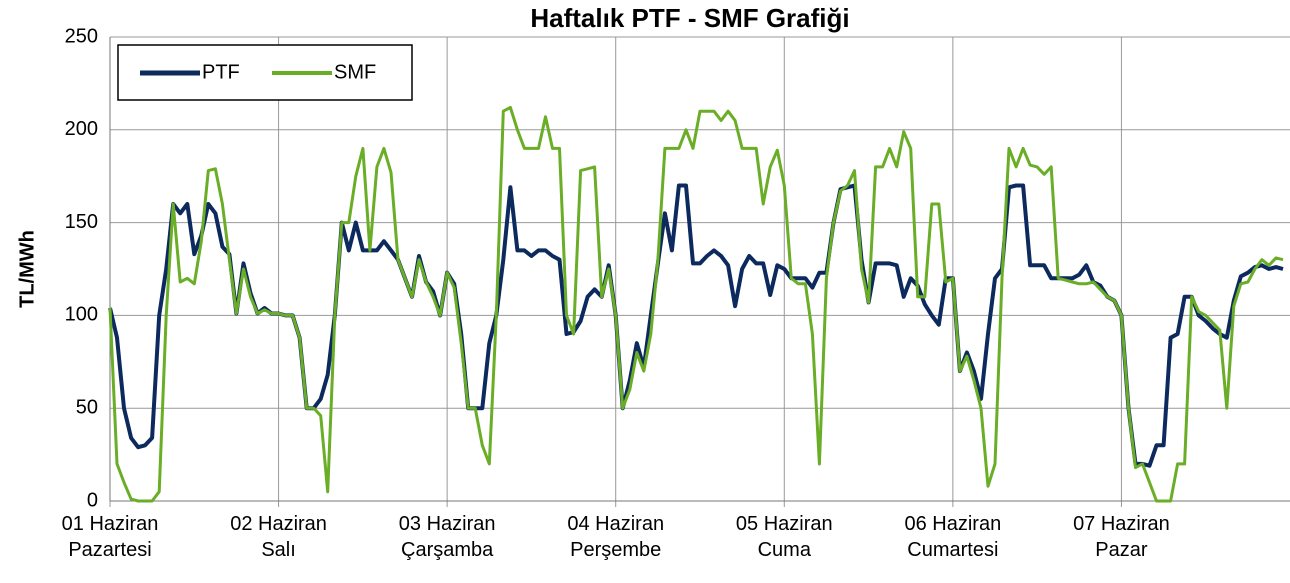  Describe the element at coordinates (1121, 537) in the screenshot. I see `x-tick-label: 07 Haziran Pazar` at that location.